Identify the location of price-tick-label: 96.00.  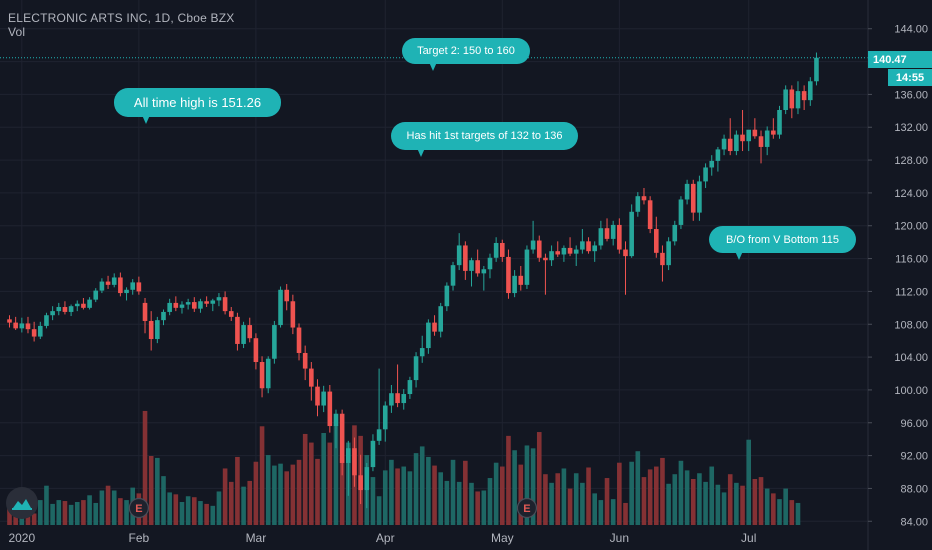
(914, 424).